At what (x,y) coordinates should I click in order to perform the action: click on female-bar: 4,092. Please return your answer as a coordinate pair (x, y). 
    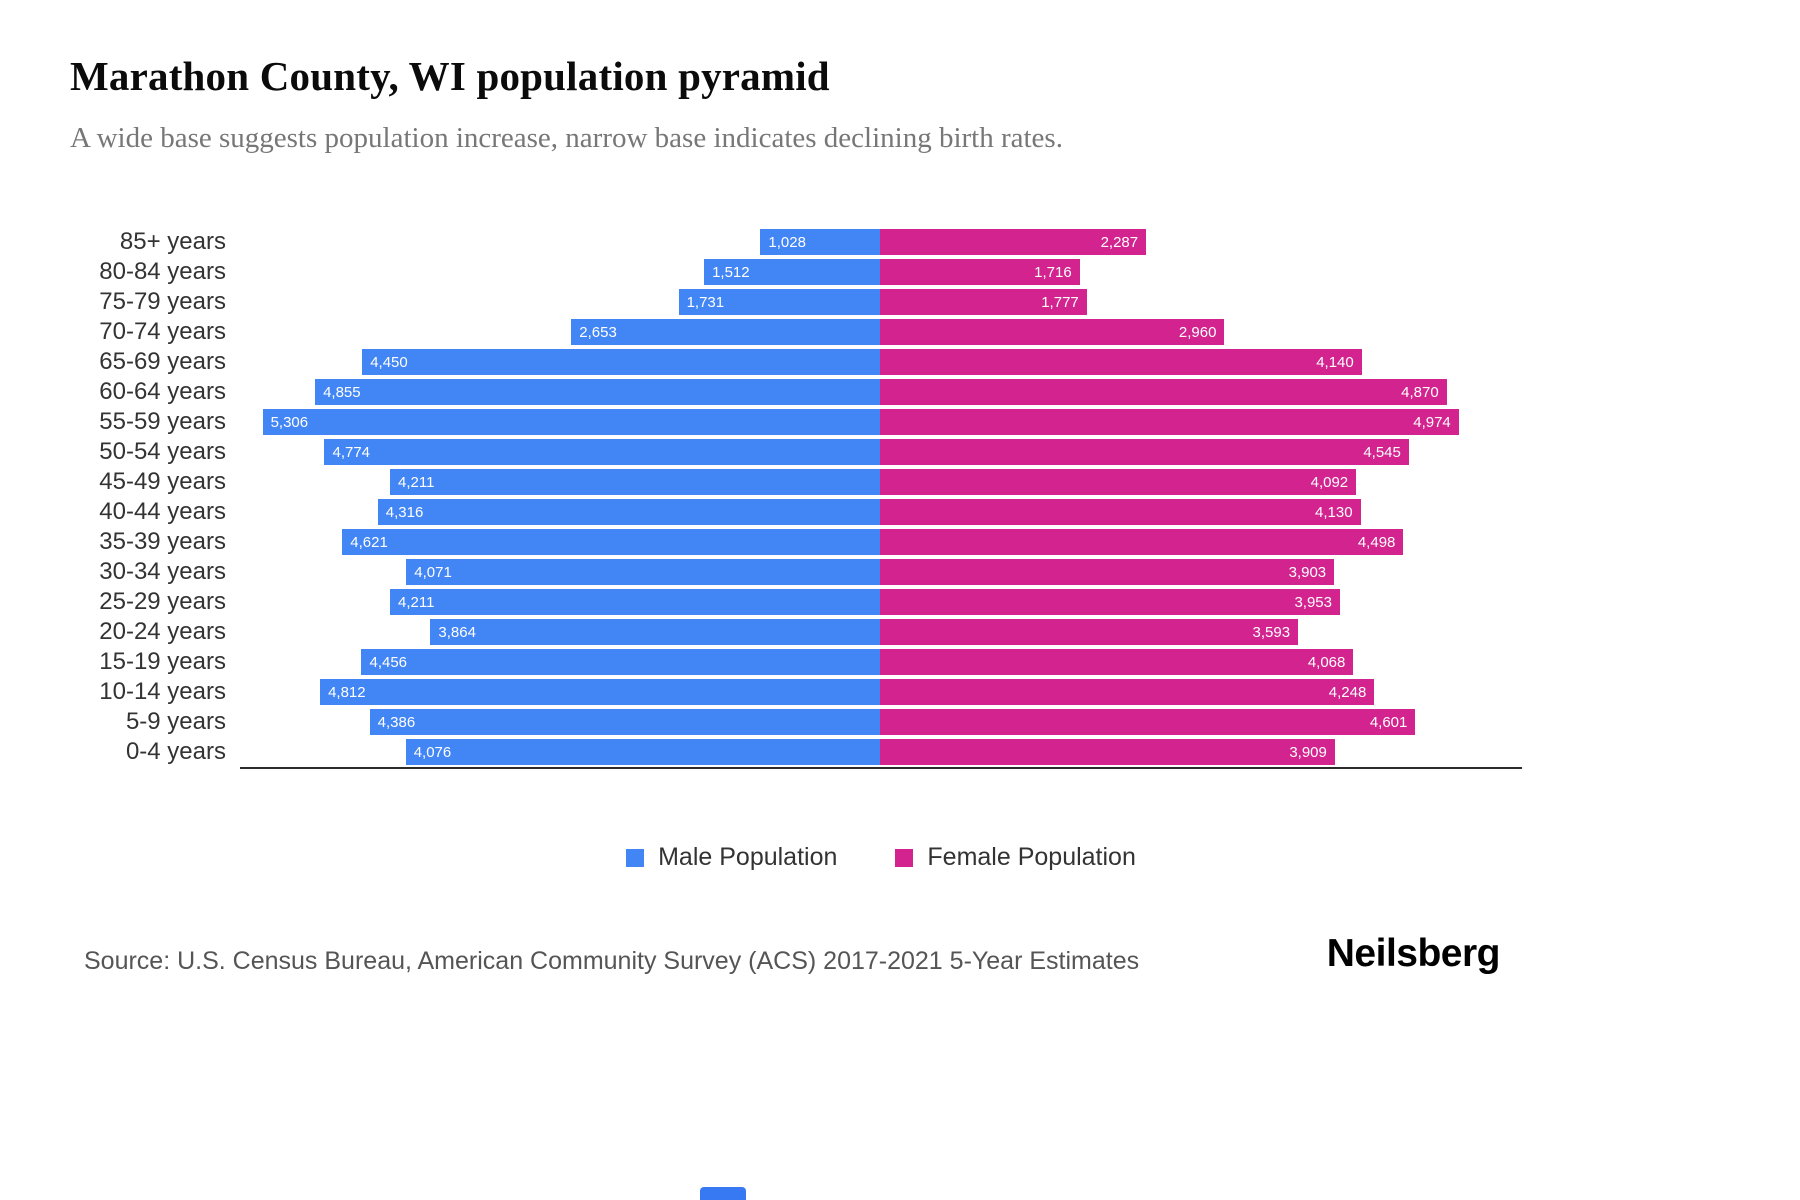
    Looking at the image, I should click on (1118, 482).